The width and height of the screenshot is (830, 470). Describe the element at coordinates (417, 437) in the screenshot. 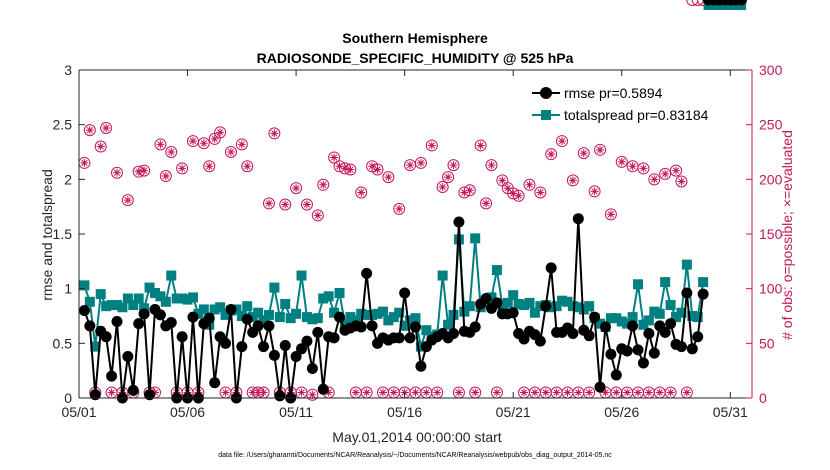

I see `x-axis-label: May.01,2014 00:00:00 start` at that location.